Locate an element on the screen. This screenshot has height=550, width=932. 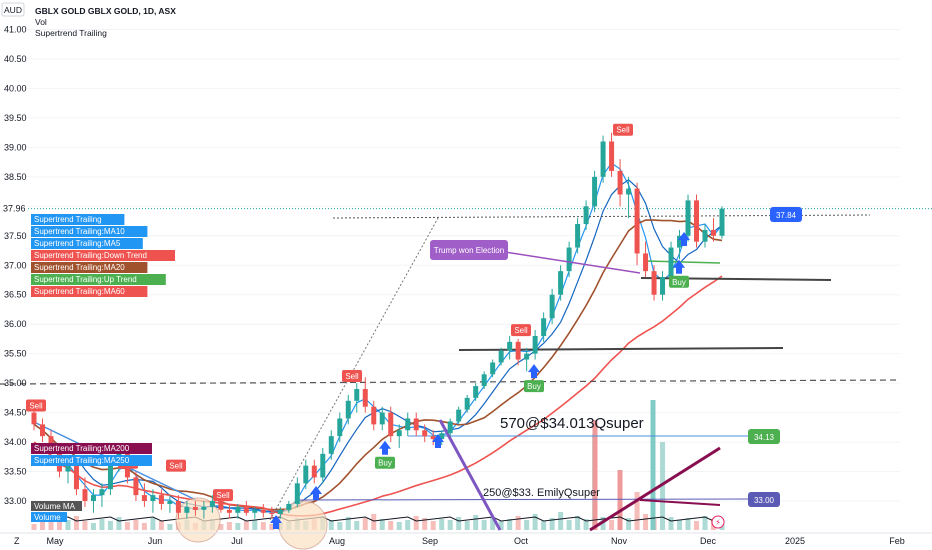
legend-text: Supertrend Trailing:MA5 is located at coordinates (77, 243).